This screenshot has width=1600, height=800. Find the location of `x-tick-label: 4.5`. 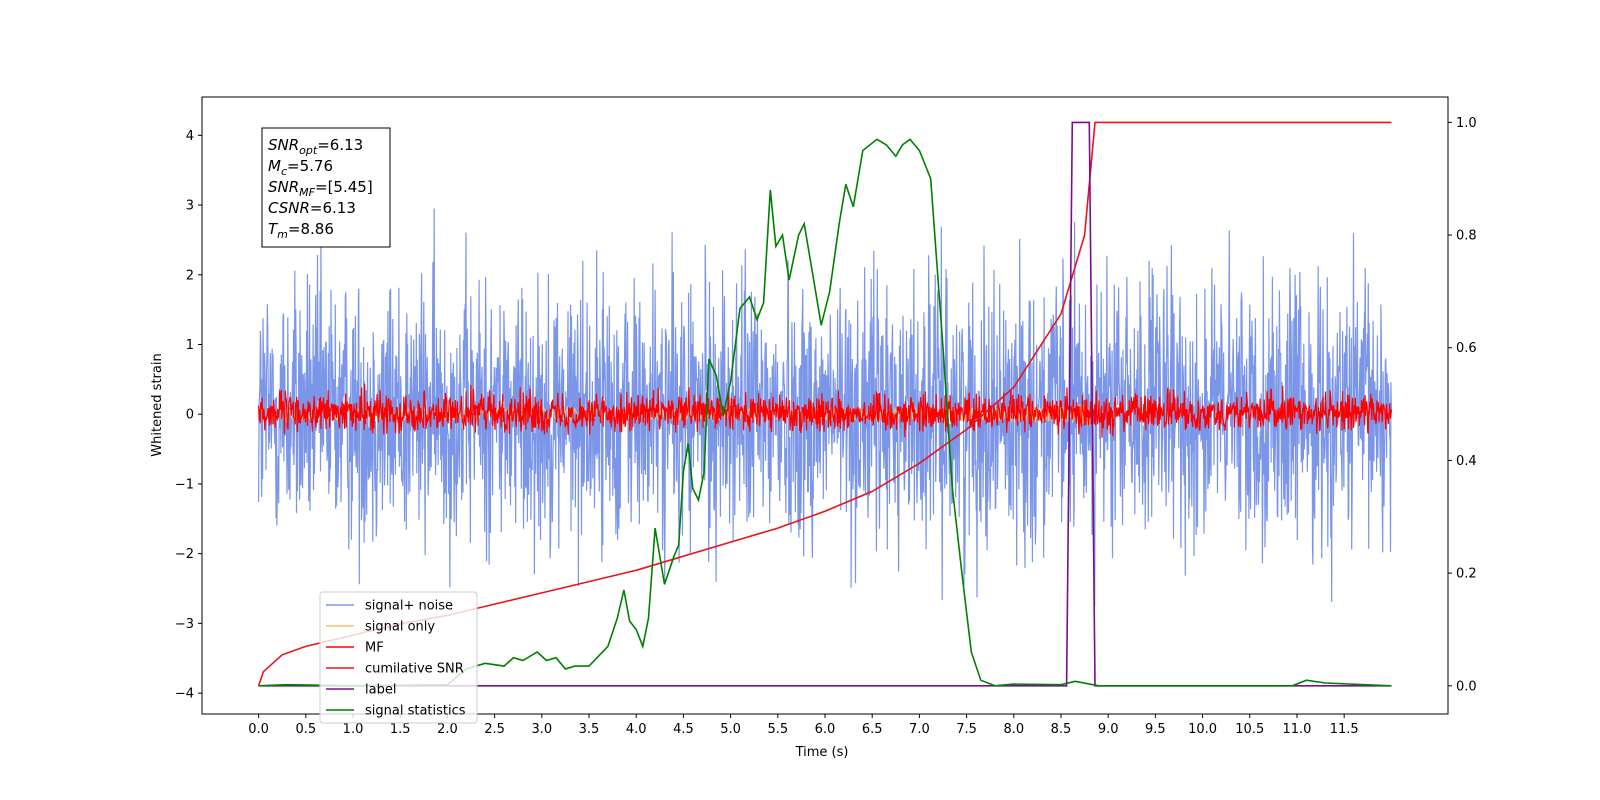

x-tick-label: 4.5 is located at coordinates (683, 729).